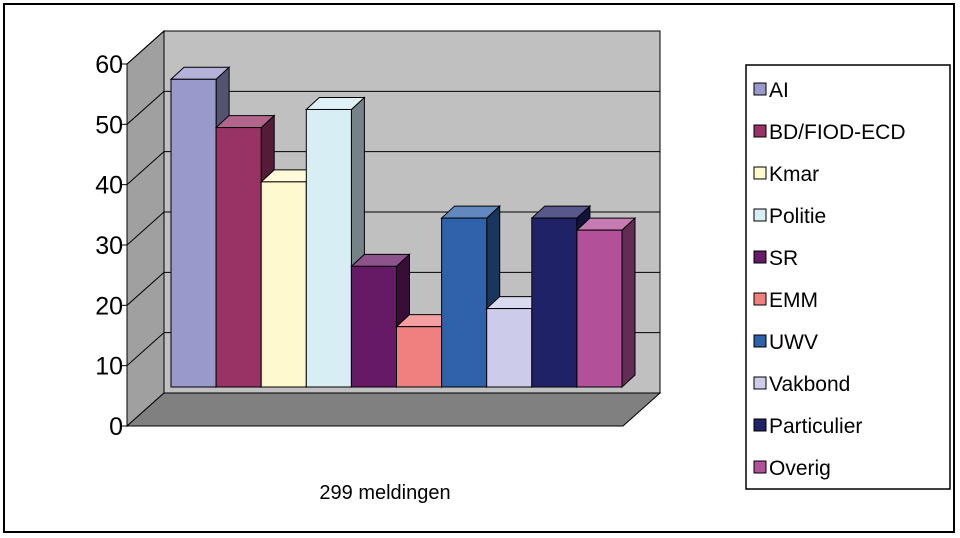  I want to click on y-tick-label: 0, so click(116, 427).